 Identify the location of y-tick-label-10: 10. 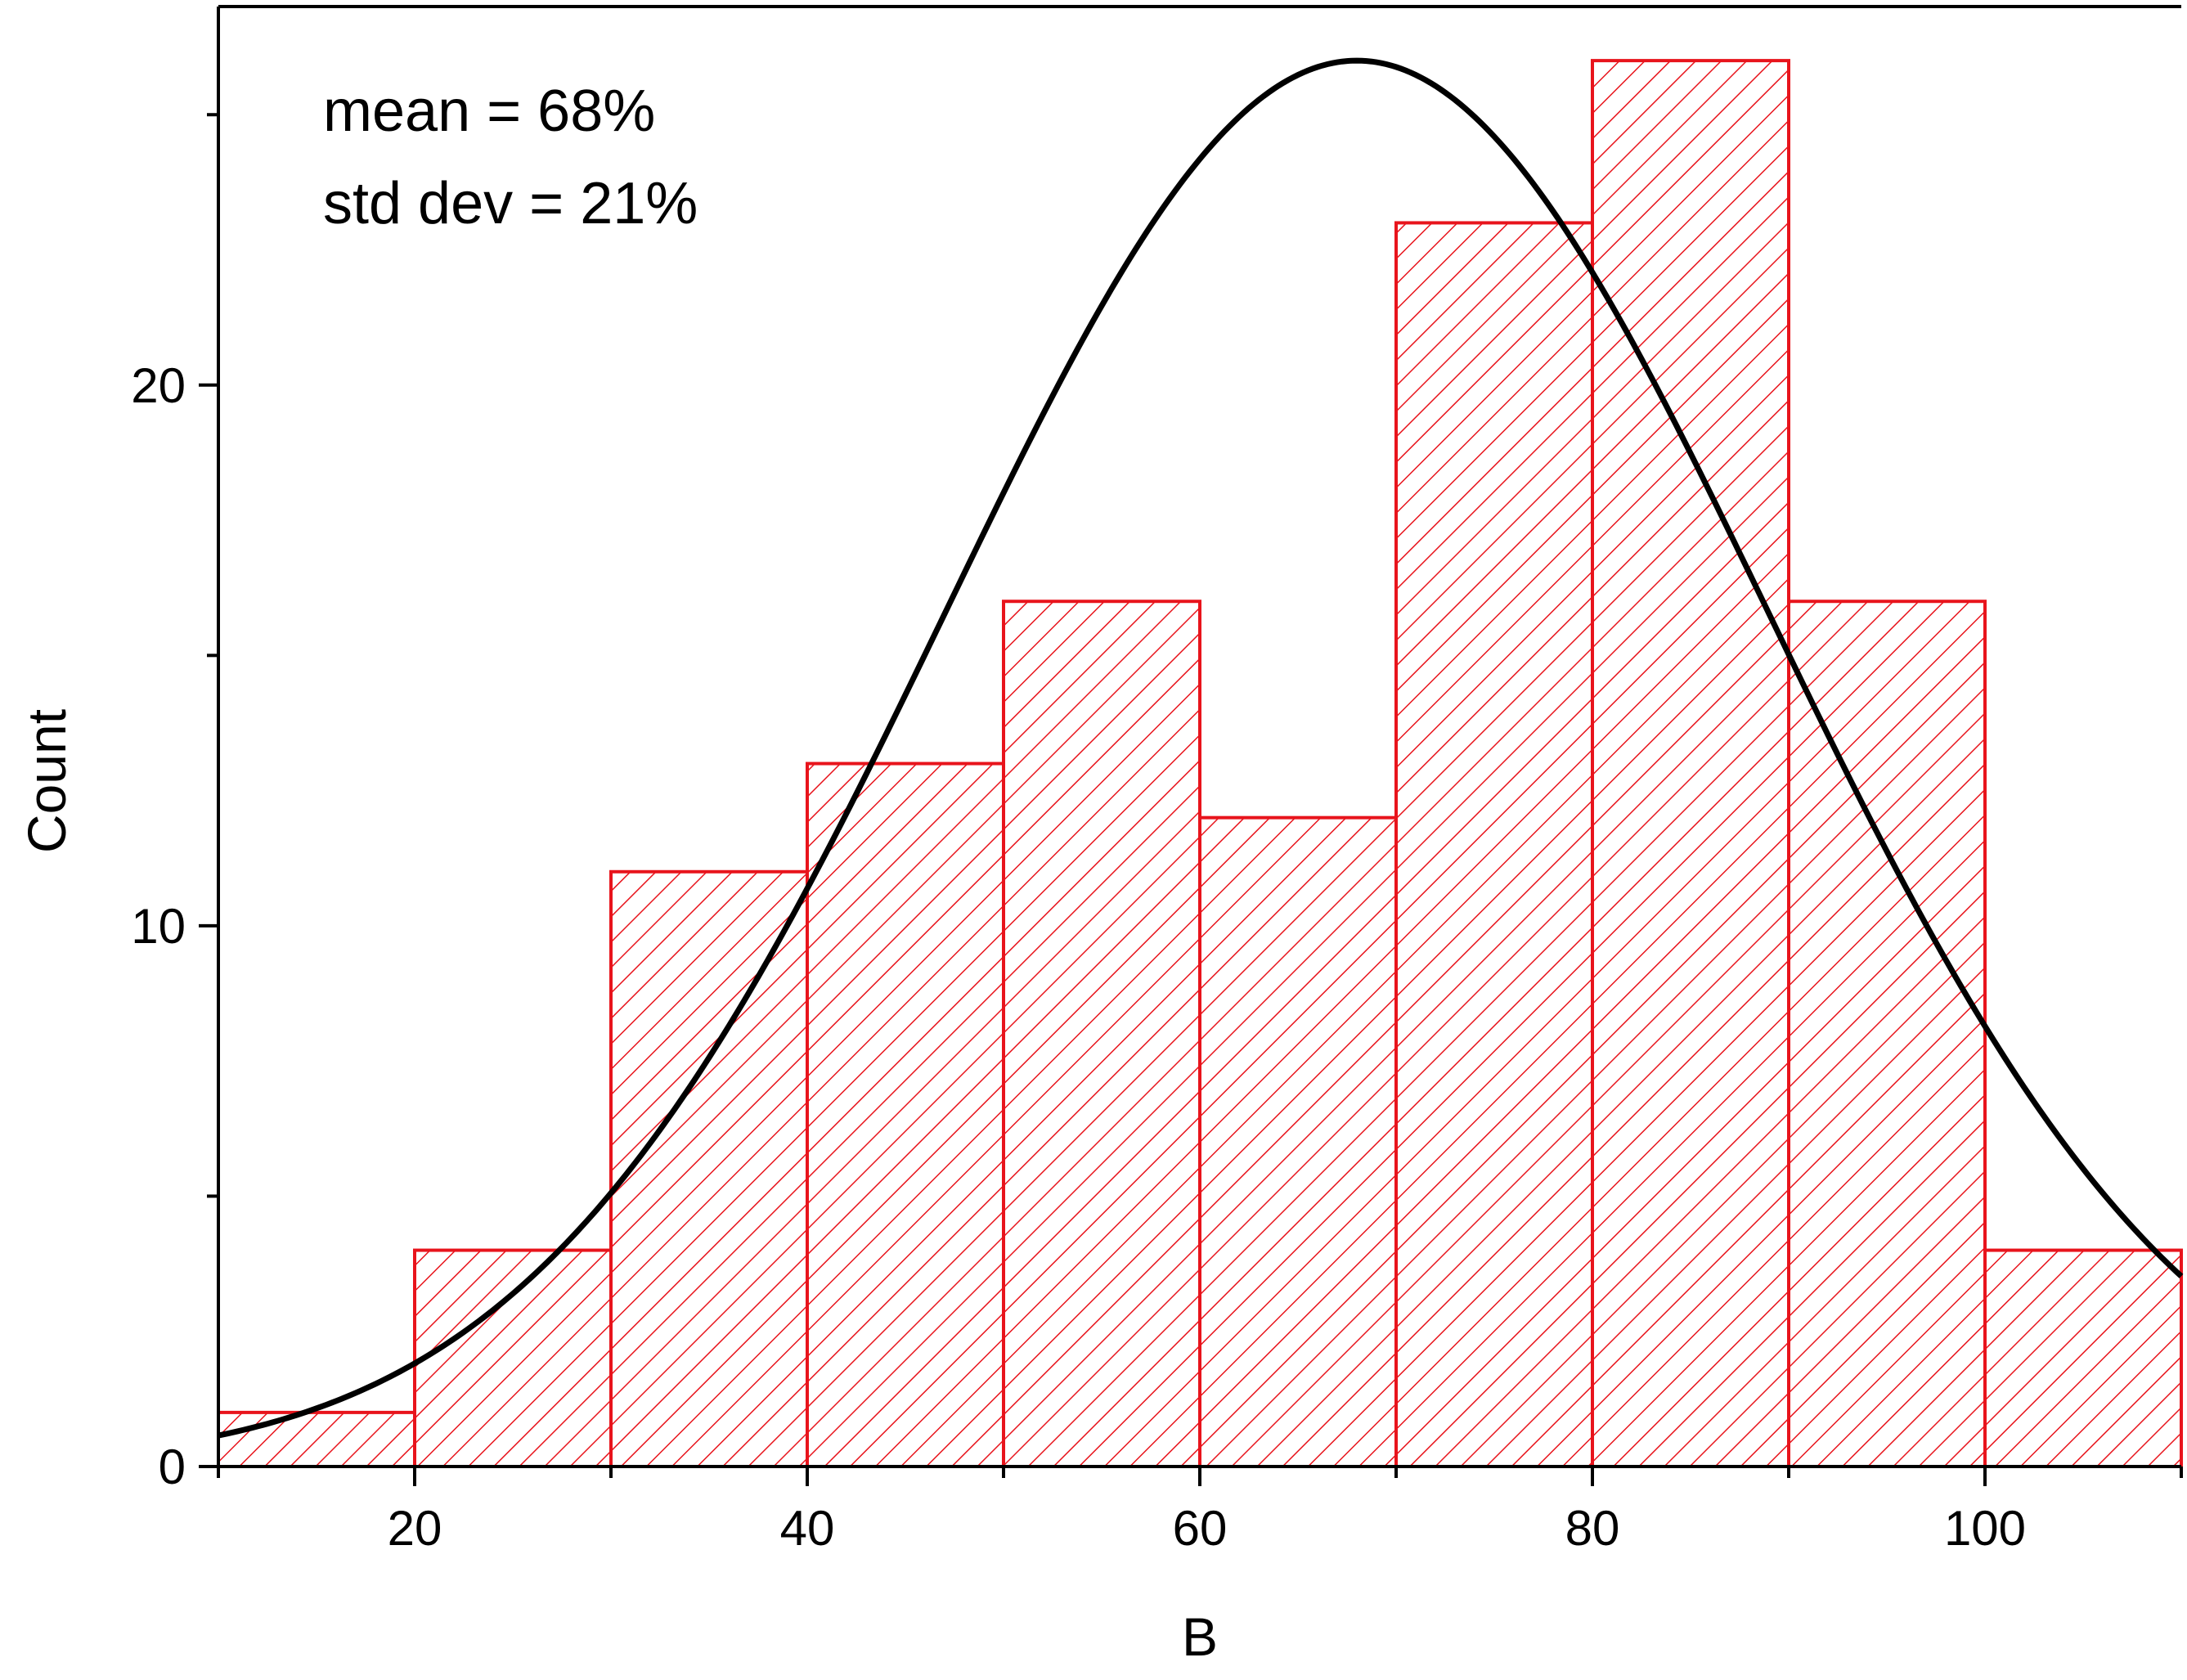
(158, 927).